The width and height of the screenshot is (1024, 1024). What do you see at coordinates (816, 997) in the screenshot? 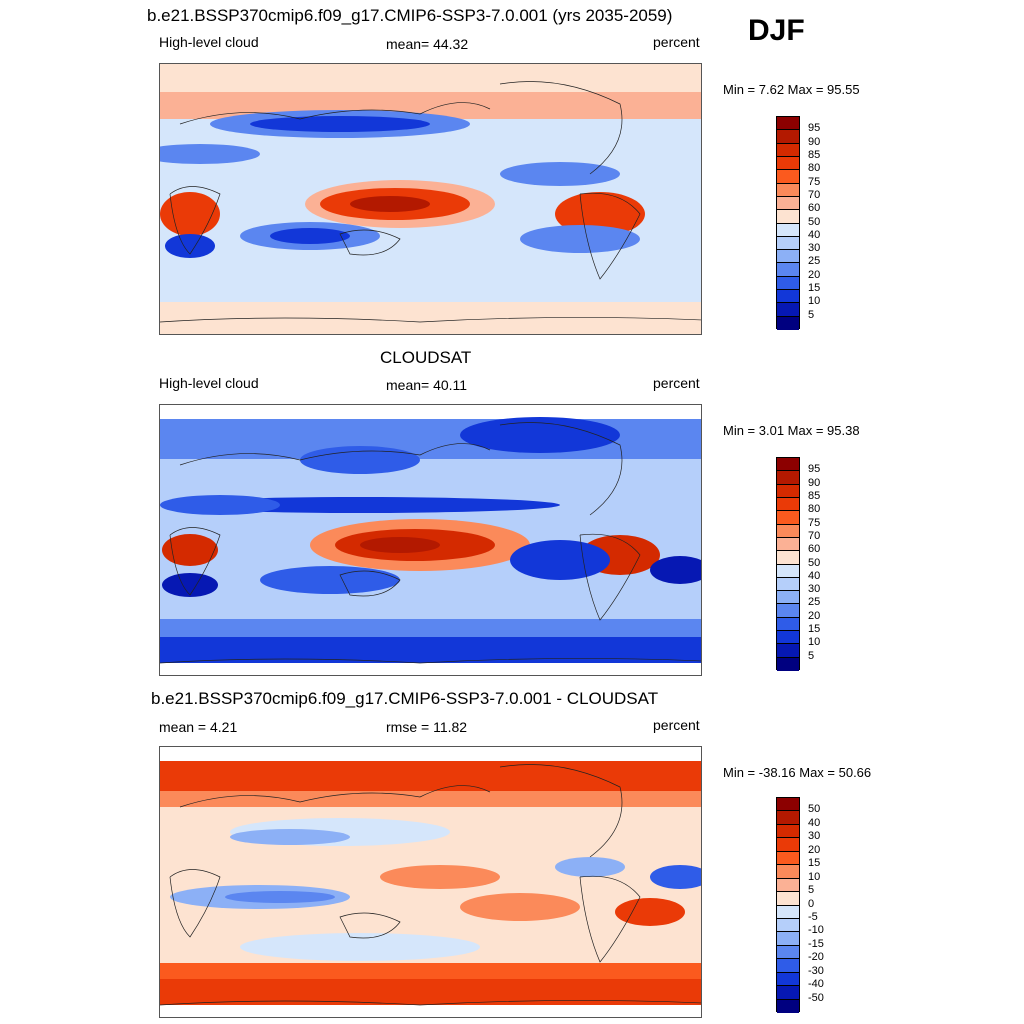
I see `colorbar-tick-label: -50` at bounding box center [816, 997].